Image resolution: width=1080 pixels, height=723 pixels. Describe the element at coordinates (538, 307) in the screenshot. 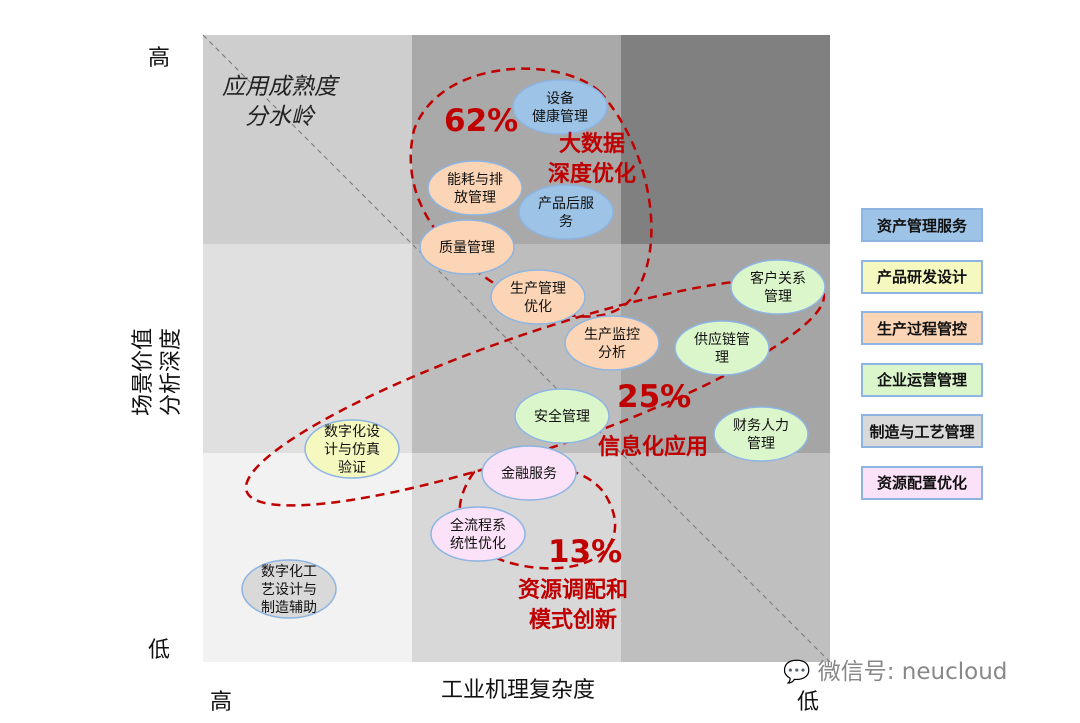

I see `scenario-label: 优化` at that location.